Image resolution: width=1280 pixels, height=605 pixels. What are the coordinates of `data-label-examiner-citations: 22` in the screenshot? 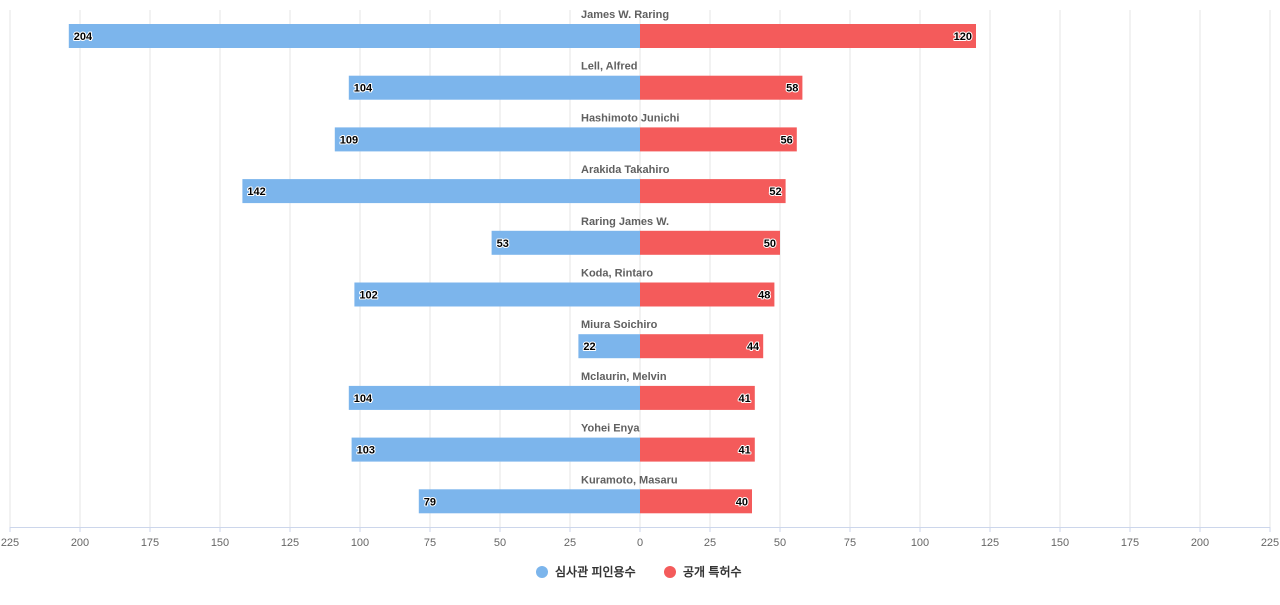 It's located at (589, 347).